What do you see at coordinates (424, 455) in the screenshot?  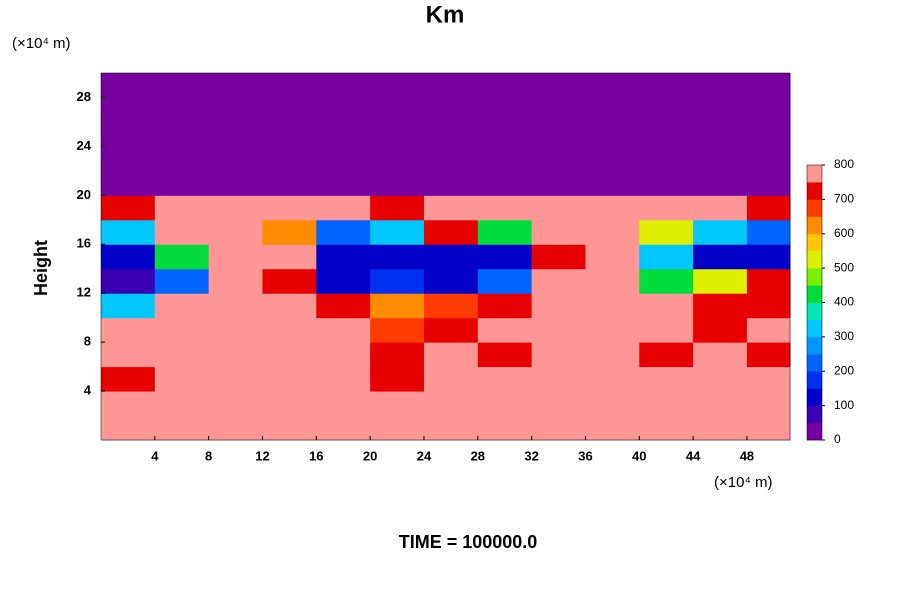 I see `x-tick-label: 24` at bounding box center [424, 455].